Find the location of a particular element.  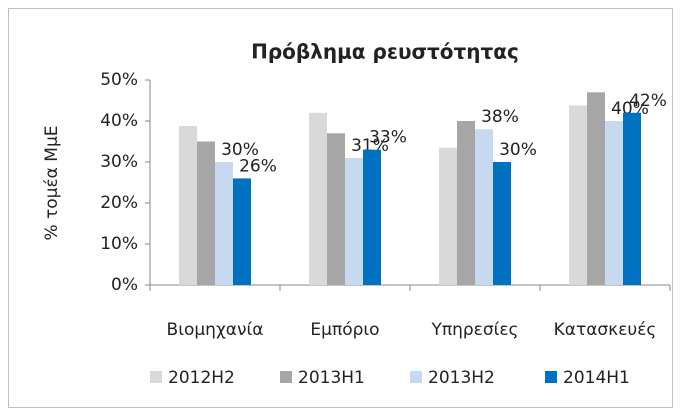

data-label: 33% is located at coordinates (388, 138).